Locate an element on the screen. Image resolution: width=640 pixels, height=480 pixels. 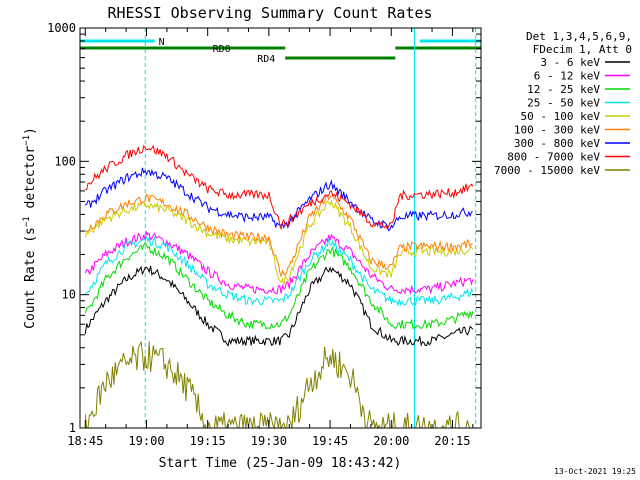
y-tick-label: 1 is located at coordinates (72, 428).